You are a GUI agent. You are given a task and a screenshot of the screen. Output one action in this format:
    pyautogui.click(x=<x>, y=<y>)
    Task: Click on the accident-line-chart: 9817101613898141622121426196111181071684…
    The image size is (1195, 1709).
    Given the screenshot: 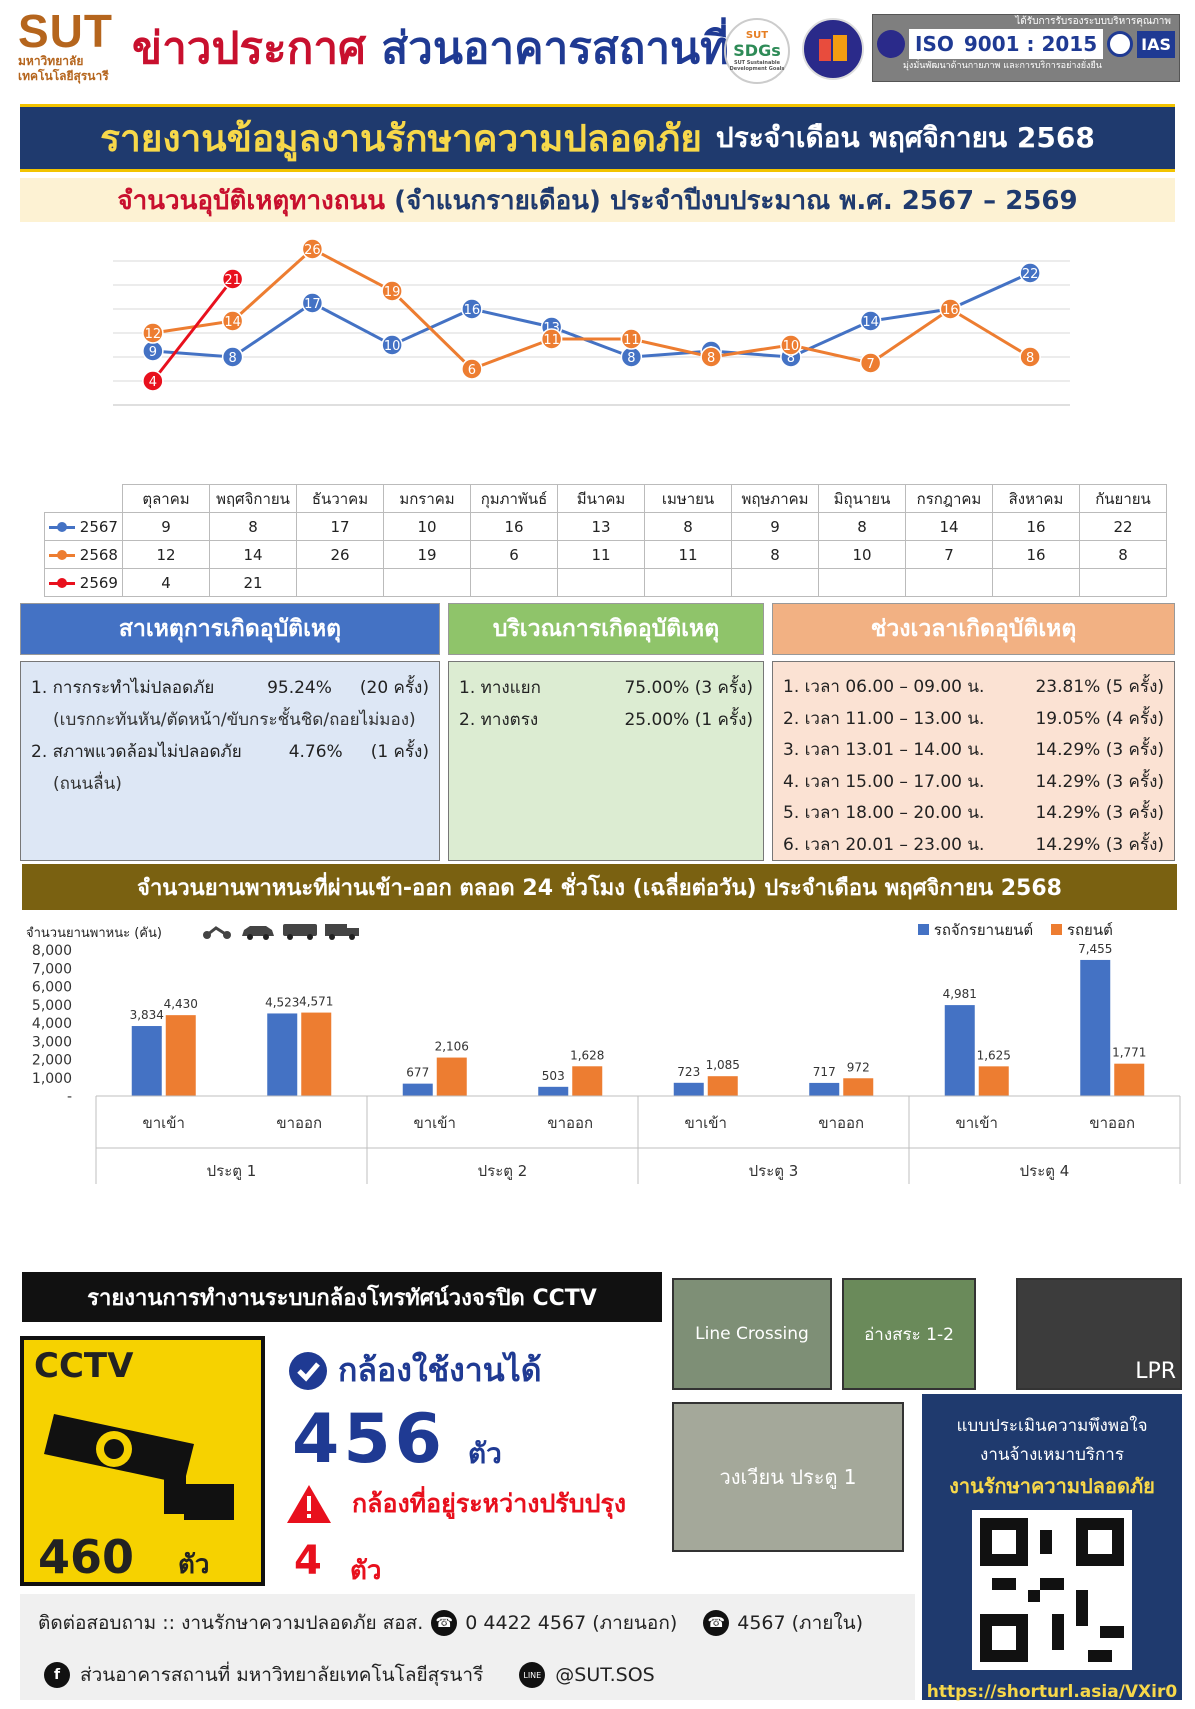 What is the action you would take?
    pyautogui.click(x=591, y=322)
    